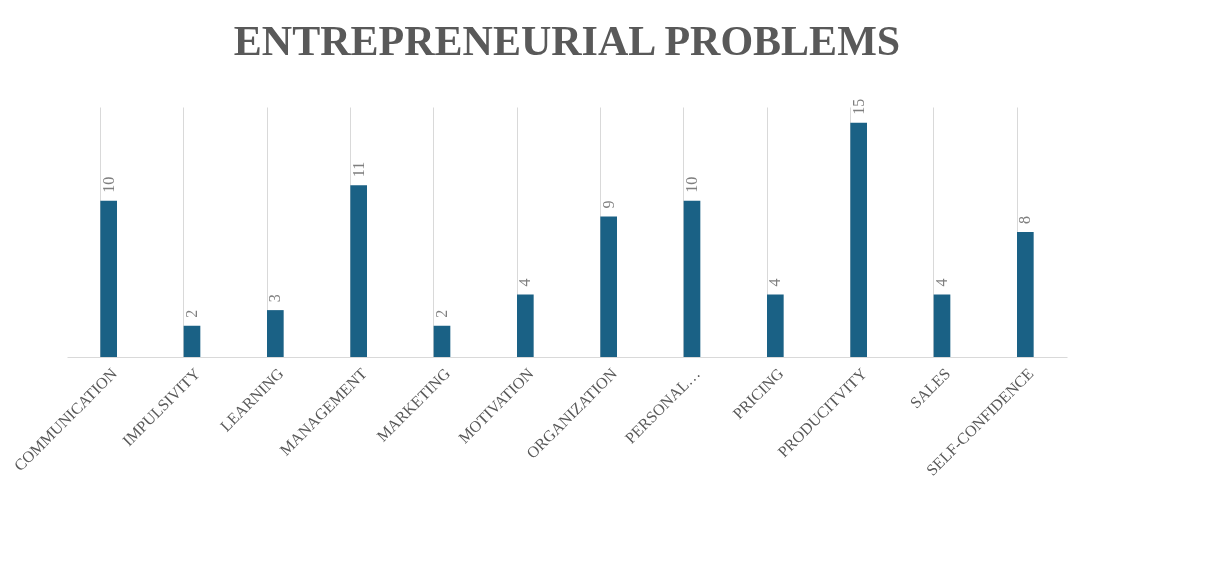 The width and height of the screenshot is (1211, 578). What do you see at coordinates (858, 106) in the screenshot?
I see `data-label: 15` at bounding box center [858, 106].